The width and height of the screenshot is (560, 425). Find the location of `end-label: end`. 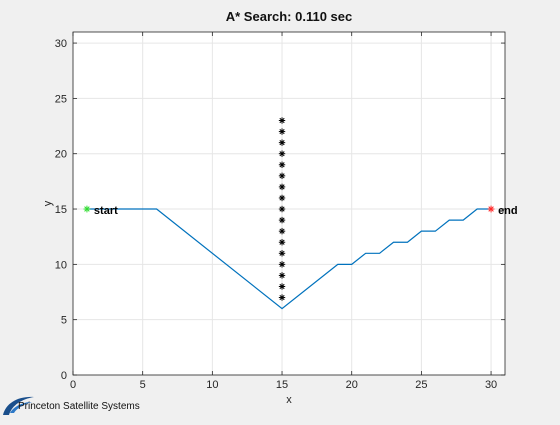

end-label: end is located at coordinates (508, 211).